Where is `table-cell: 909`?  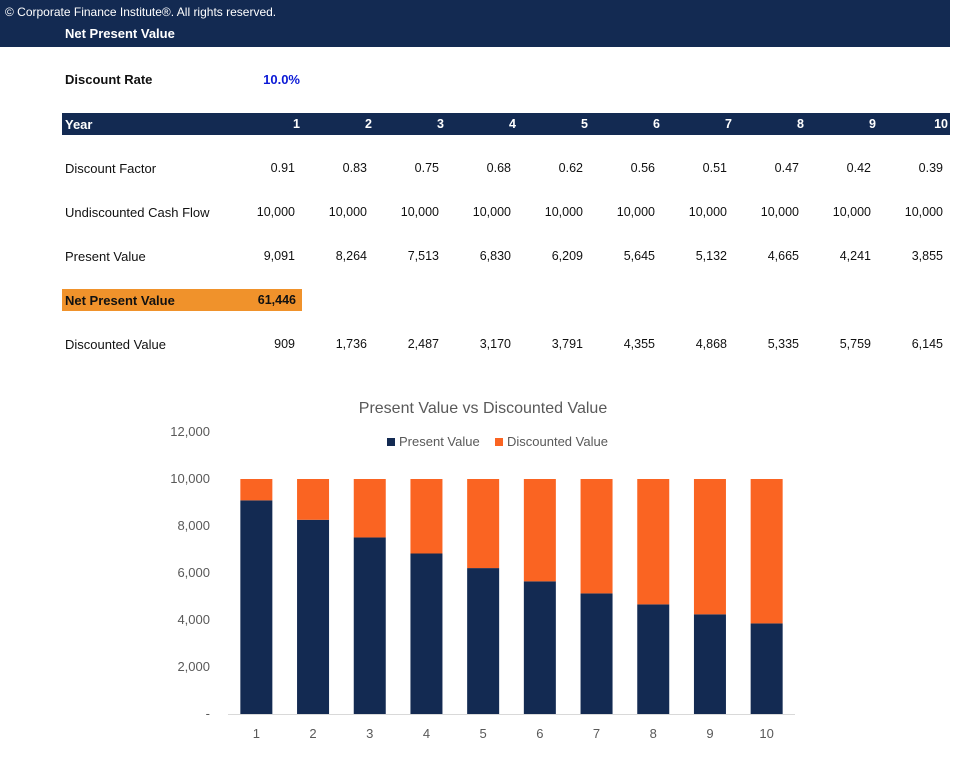 table-cell: 909 is located at coordinates (284, 344).